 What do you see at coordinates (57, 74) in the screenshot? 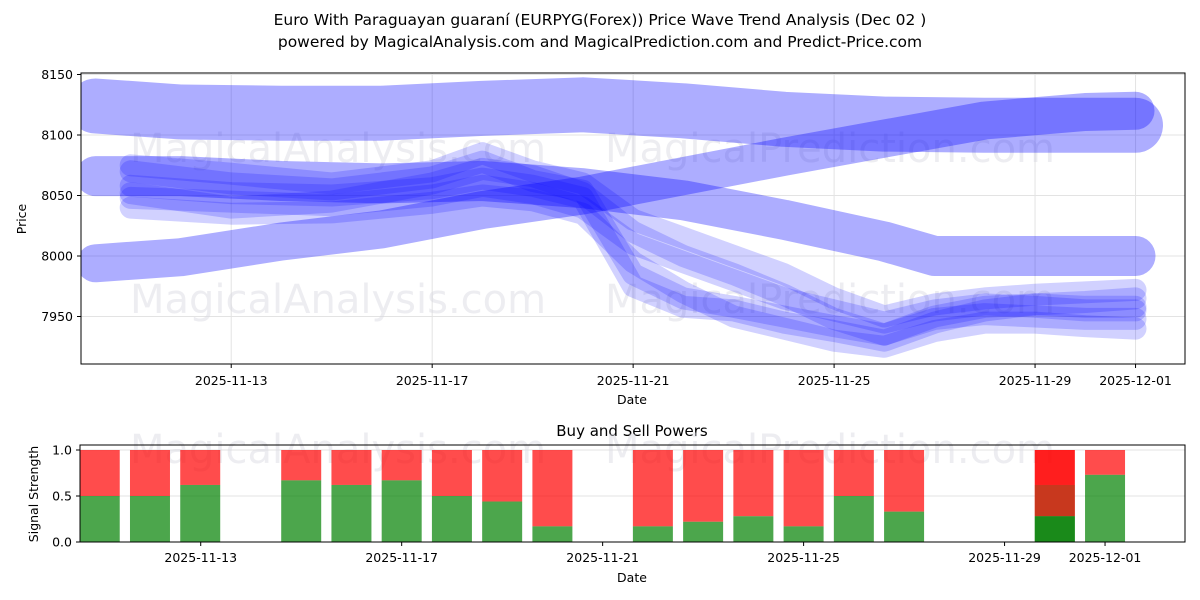
I see `y-tick-label: 8150` at bounding box center [57, 74].